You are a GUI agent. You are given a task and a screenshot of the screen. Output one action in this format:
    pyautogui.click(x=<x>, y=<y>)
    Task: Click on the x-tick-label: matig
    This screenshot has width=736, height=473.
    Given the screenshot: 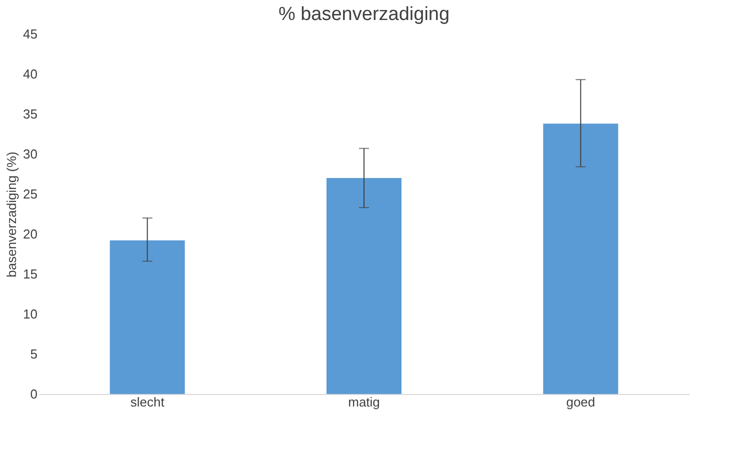 What is the action you would take?
    pyautogui.click(x=364, y=402)
    